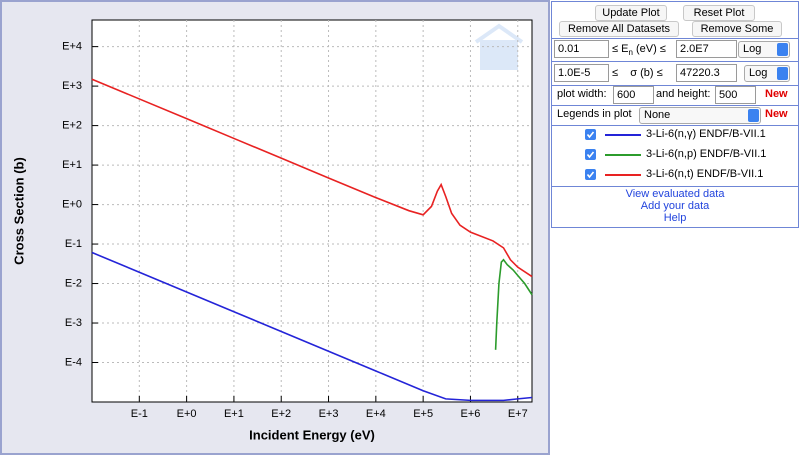  I want to click on links-row: View evaluated data Add your data Help, so click(675, 206).